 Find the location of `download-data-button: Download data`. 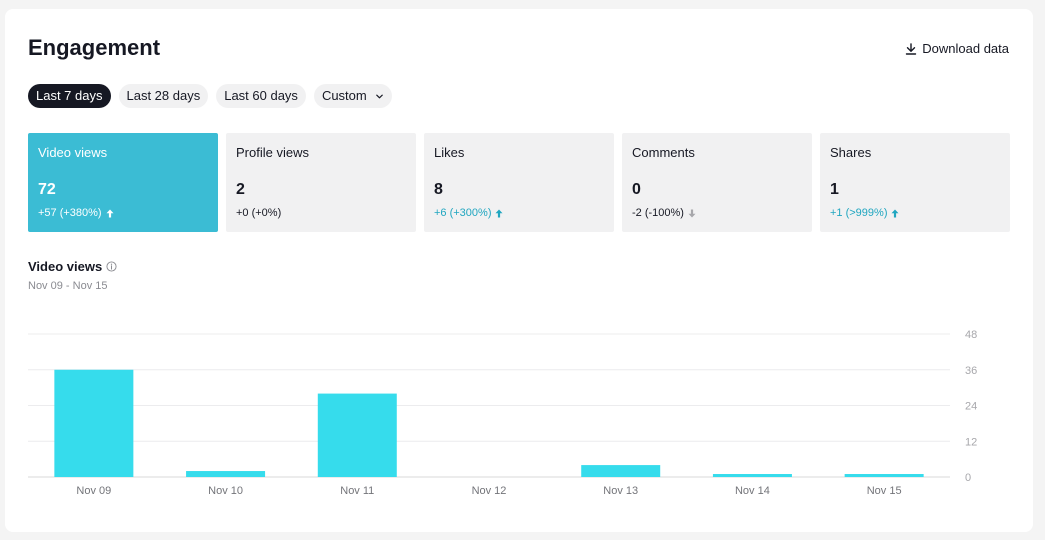

download-data-button: Download data is located at coordinates (957, 48).